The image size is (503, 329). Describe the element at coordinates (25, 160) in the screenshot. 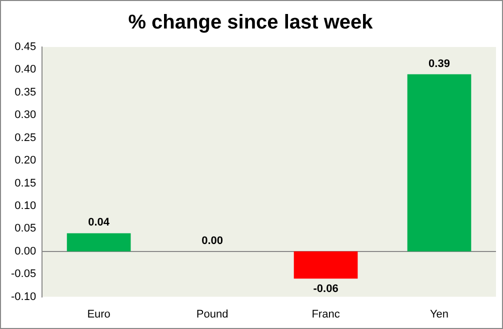

I see `y-tick-label: 0.20` at that location.